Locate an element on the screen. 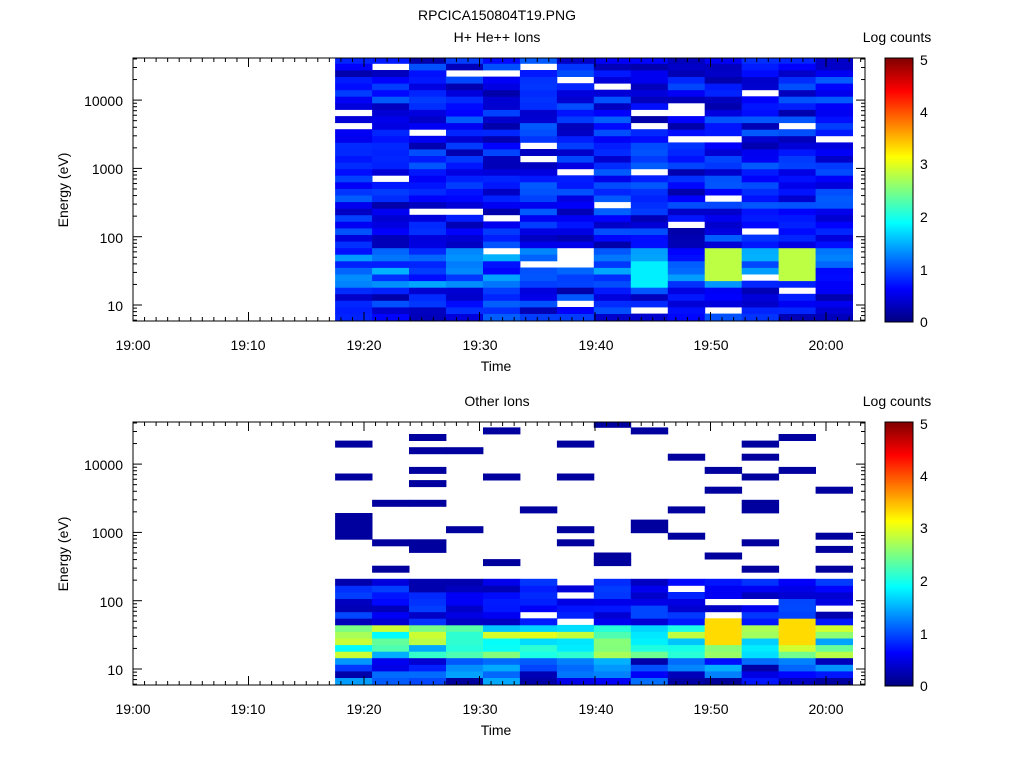 The width and height of the screenshot is (1024, 773). y-tick-label: 100 is located at coordinates (112, 238).